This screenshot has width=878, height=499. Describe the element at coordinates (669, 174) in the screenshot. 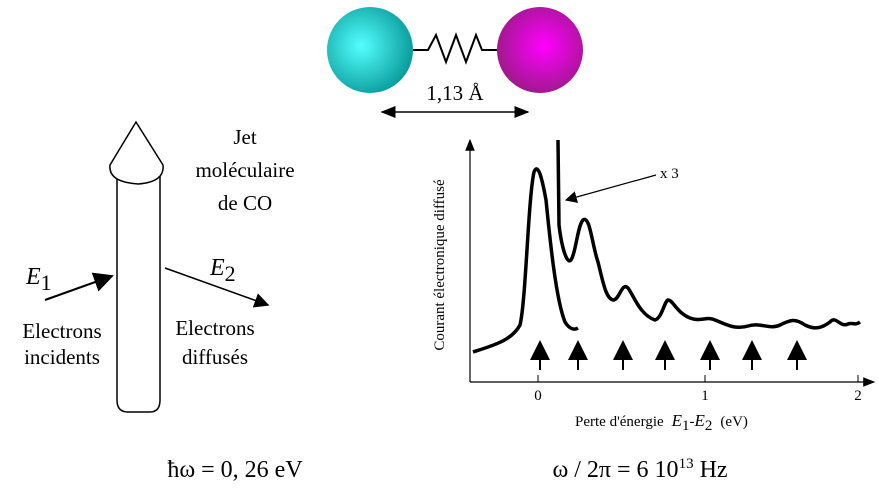

I see `magnification-label: x 3` at that location.